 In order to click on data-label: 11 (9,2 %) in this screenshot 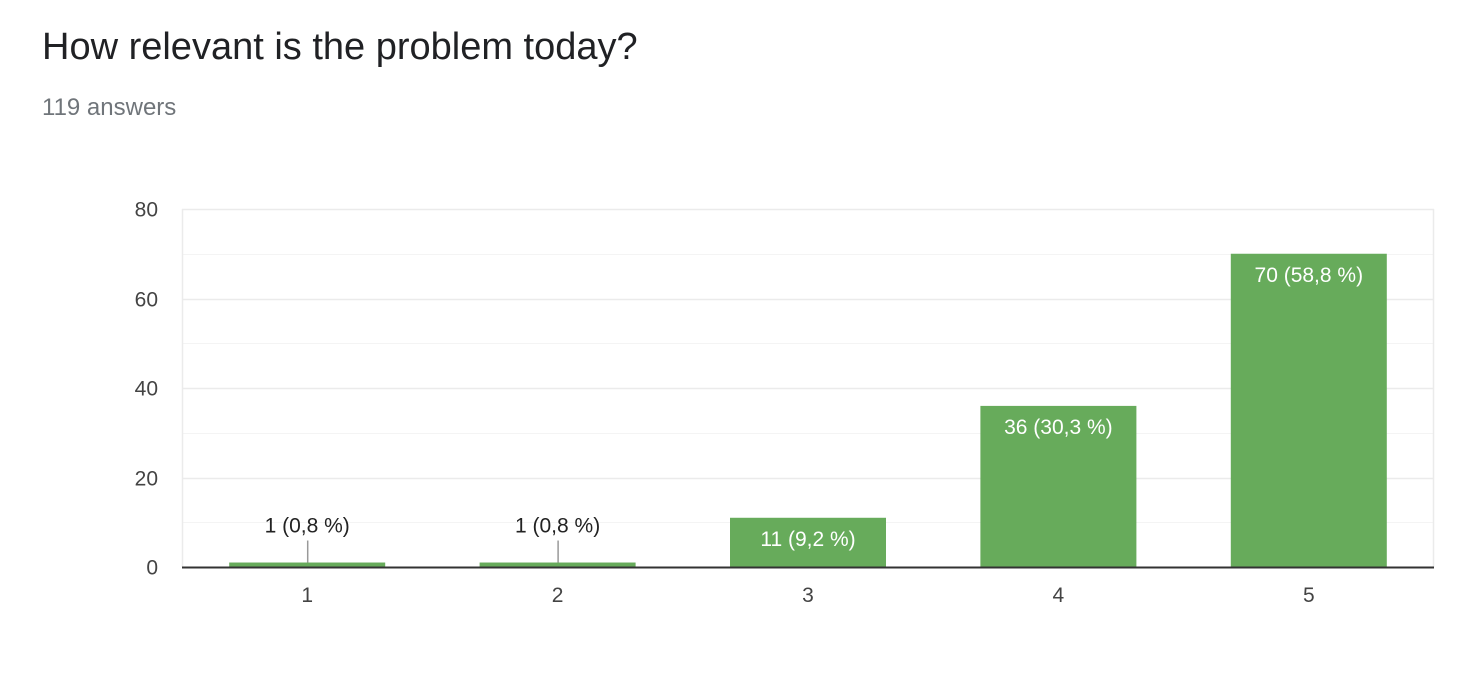, I will do `click(807, 539)`.